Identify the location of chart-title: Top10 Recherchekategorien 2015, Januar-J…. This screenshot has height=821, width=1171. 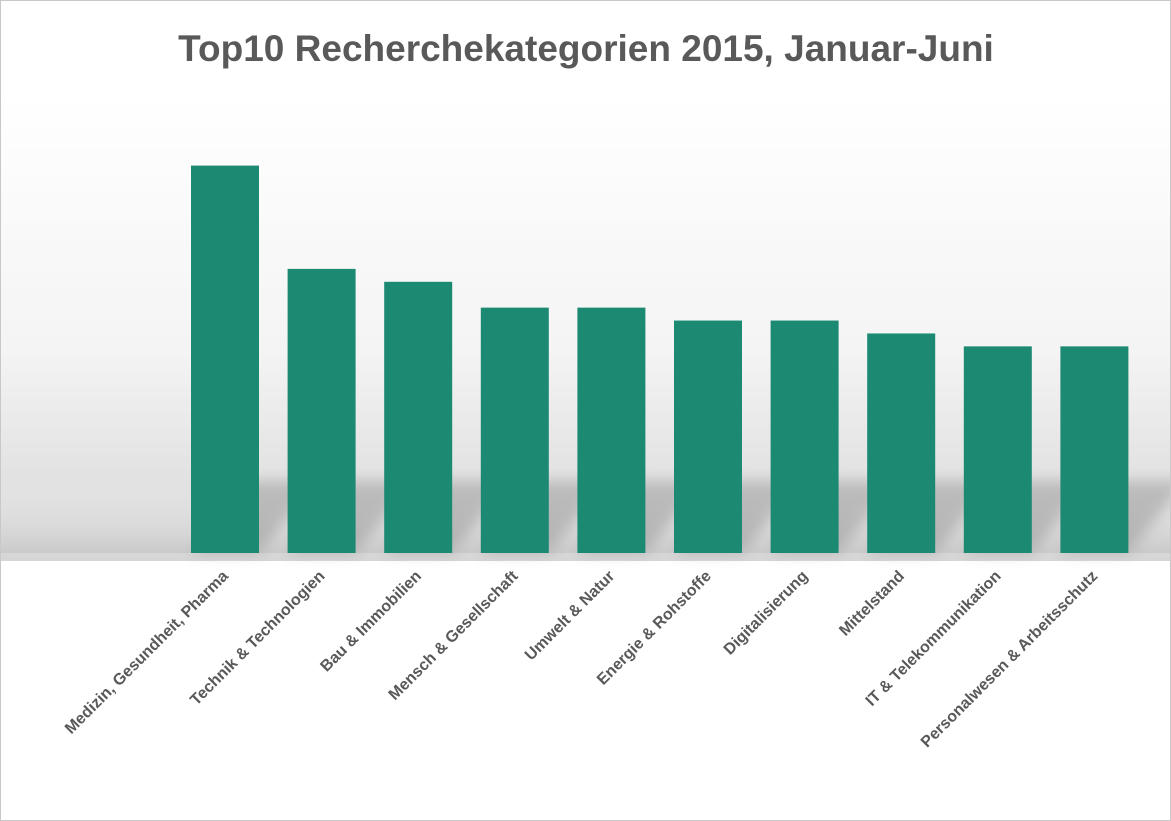
(586, 48).